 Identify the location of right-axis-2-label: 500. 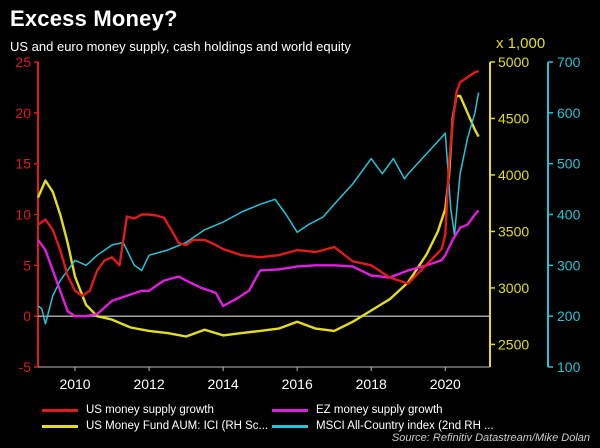
(569, 164).